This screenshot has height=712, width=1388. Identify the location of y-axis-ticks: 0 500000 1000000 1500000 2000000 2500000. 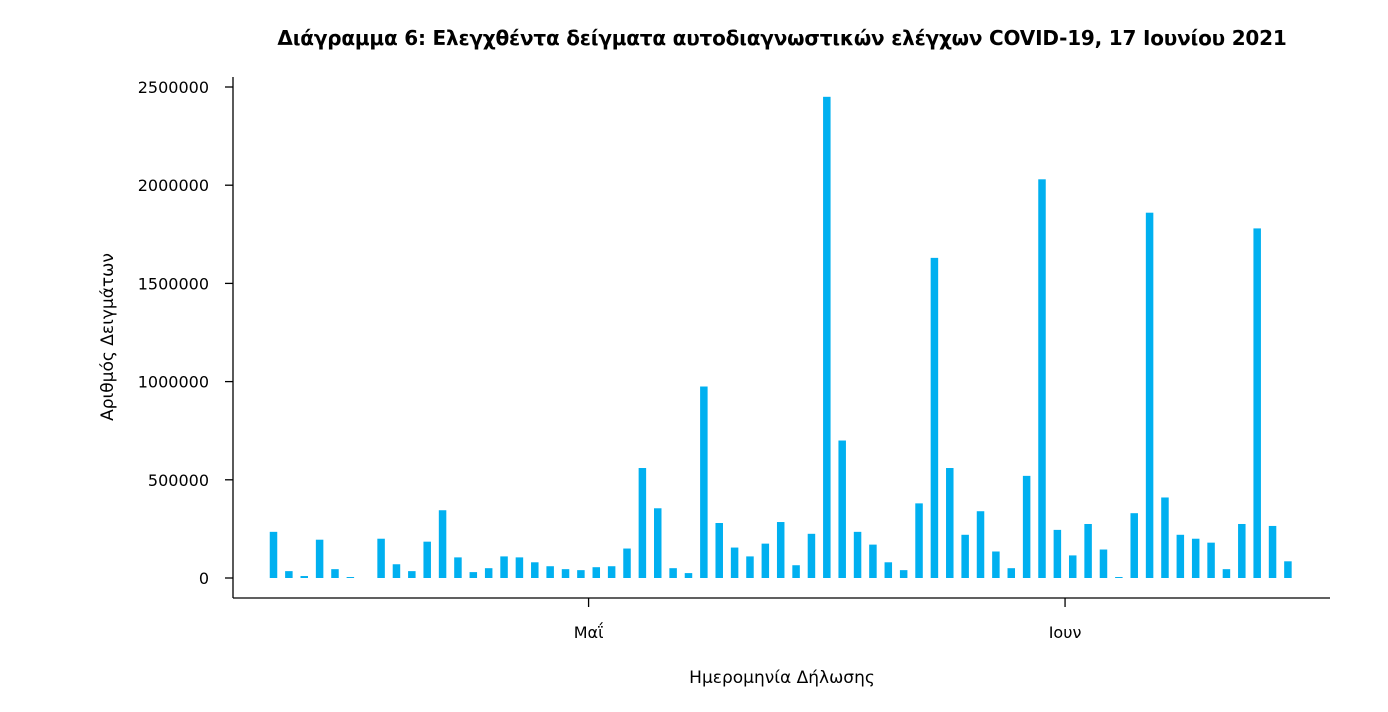
(185, 333).